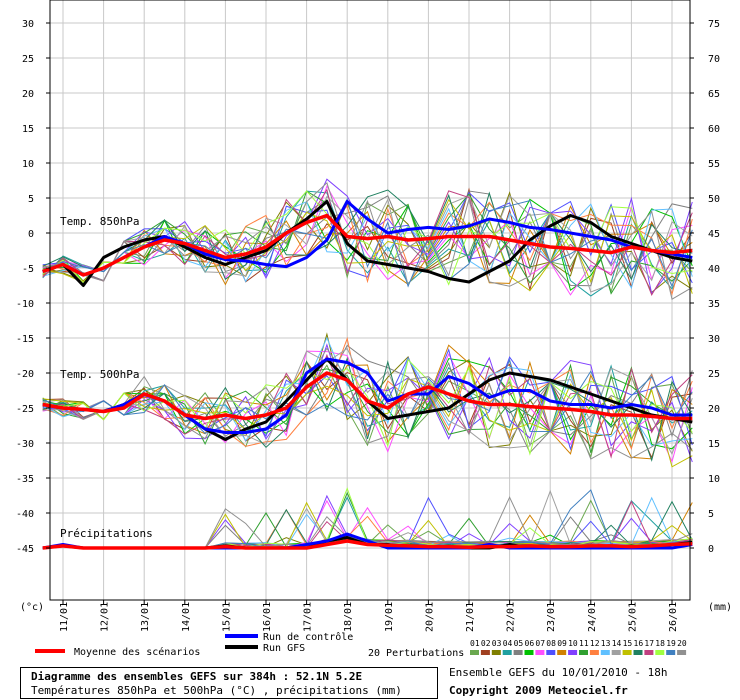 Image resolution: width=740 pixels, height=700 pixels. What do you see at coordinates (25, 304) in the screenshot?
I see `left-tick-label: -10` at bounding box center [25, 304].